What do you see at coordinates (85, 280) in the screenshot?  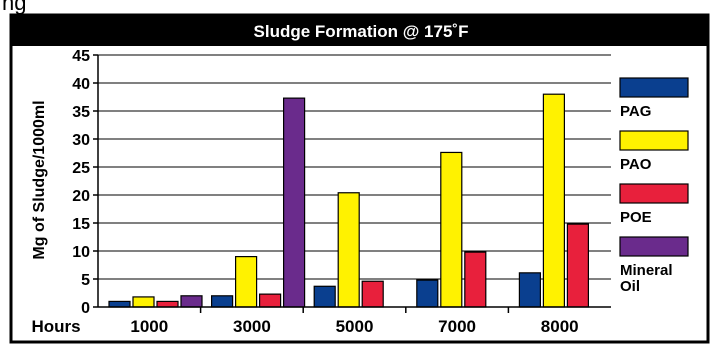 I see `y-tick-label: 5` at bounding box center [85, 280].